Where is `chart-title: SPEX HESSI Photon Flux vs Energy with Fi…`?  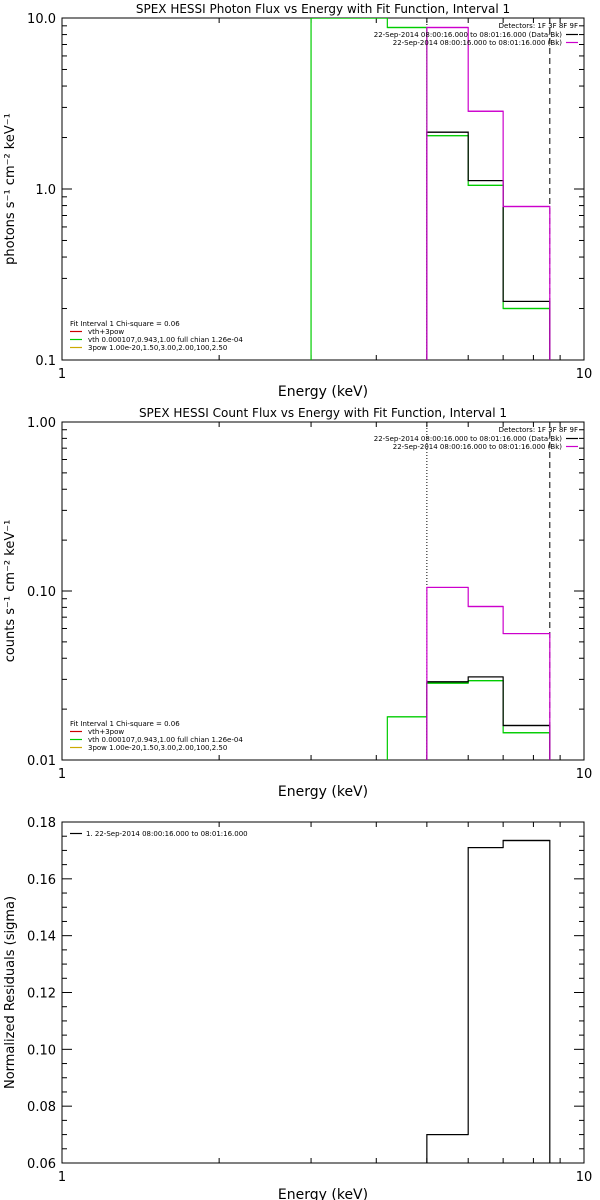
chart-title: SPEX HESSI Photon Flux vs Energy with Fi… is located at coordinates (323, 9).